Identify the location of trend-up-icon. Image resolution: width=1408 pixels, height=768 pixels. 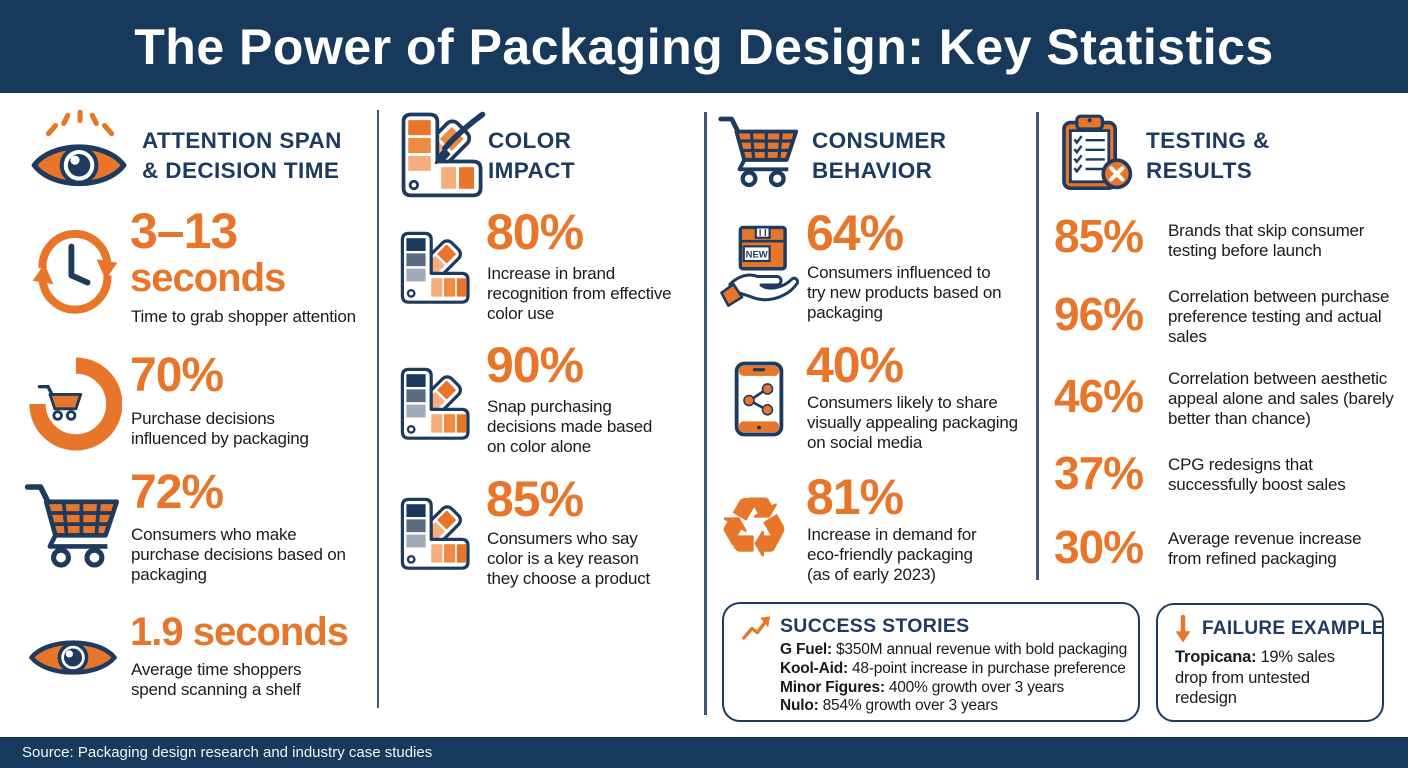
(756, 628).